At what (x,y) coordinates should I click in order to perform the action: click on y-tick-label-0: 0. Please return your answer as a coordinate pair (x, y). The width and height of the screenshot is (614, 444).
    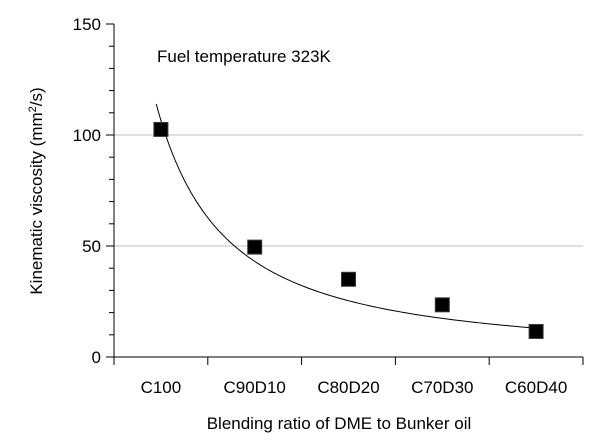
    Looking at the image, I should click on (96, 357).